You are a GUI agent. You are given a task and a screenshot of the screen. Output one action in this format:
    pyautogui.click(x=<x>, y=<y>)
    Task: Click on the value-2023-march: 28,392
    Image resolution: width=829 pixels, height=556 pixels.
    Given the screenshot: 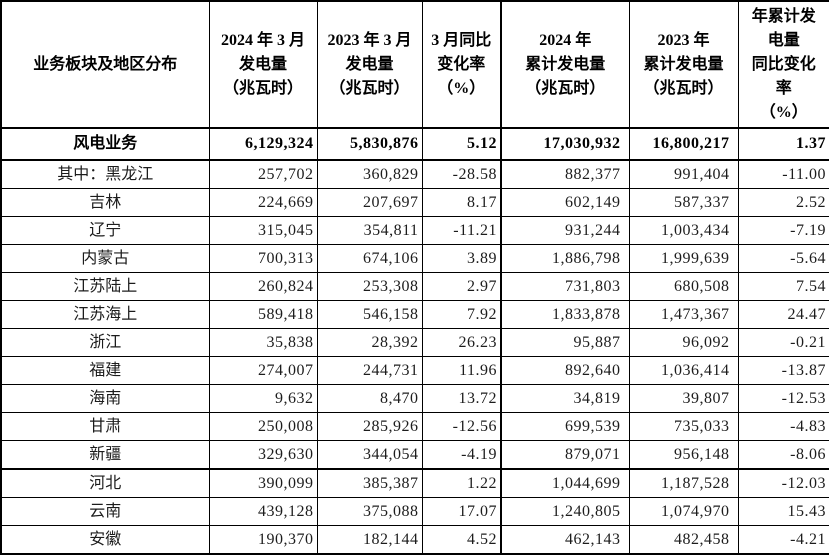 What is the action you would take?
    pyautogui.click(x=369, y=342)
    